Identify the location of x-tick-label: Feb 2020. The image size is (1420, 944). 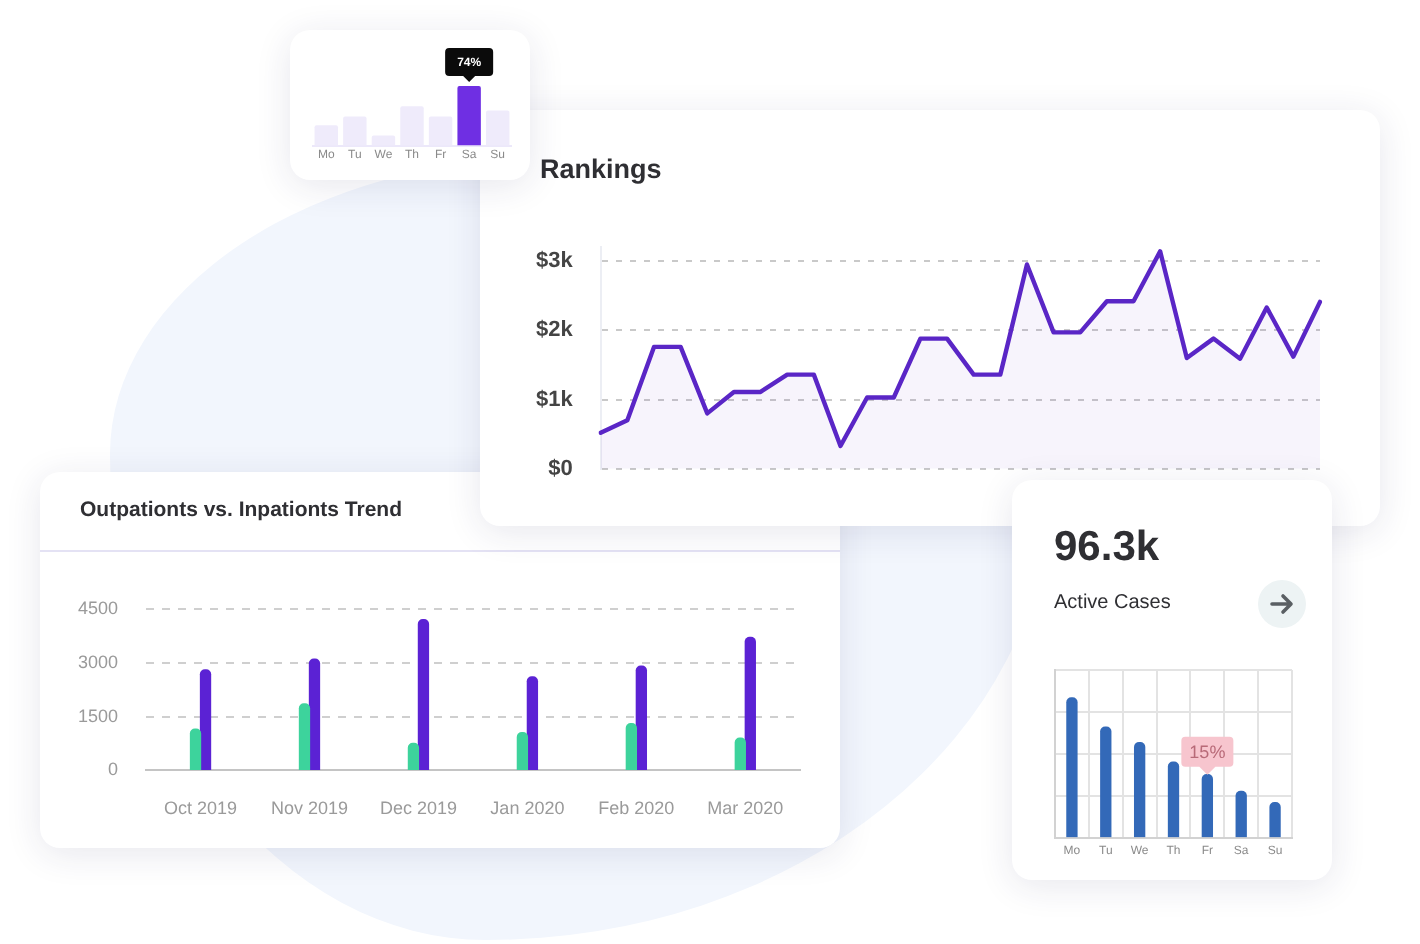
(636, 808).